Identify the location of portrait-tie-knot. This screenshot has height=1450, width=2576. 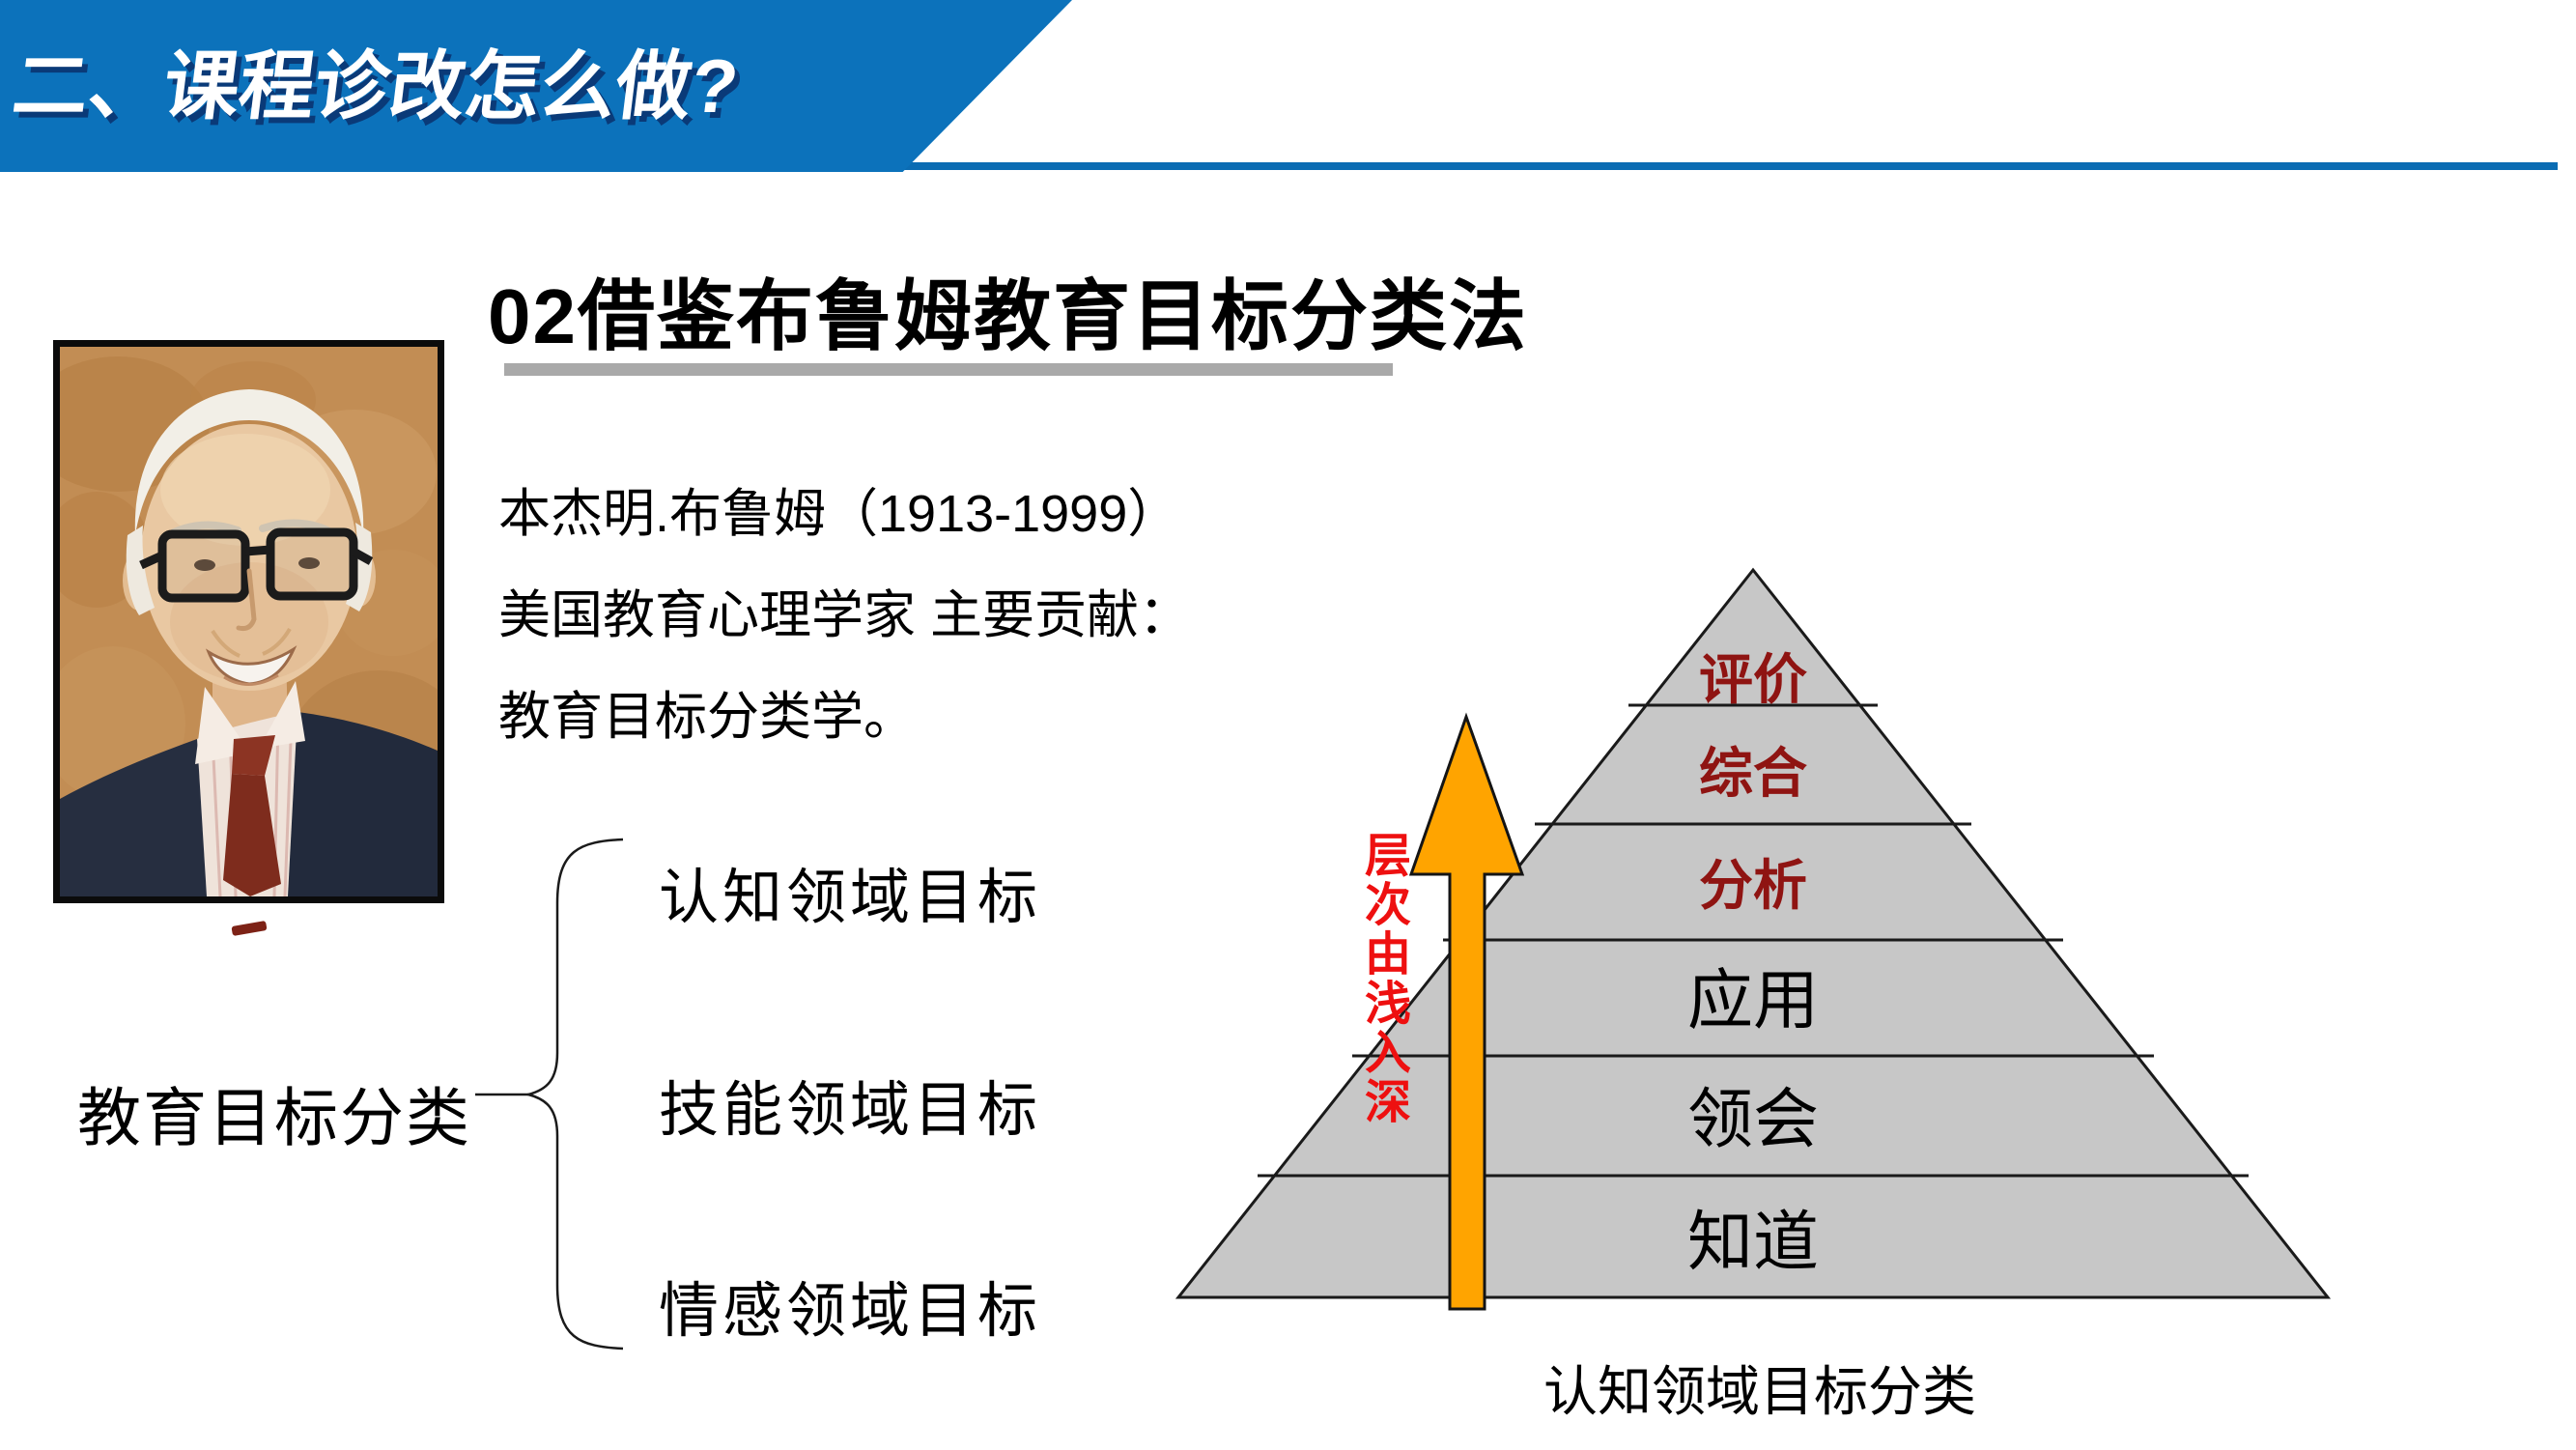
(253, 755).